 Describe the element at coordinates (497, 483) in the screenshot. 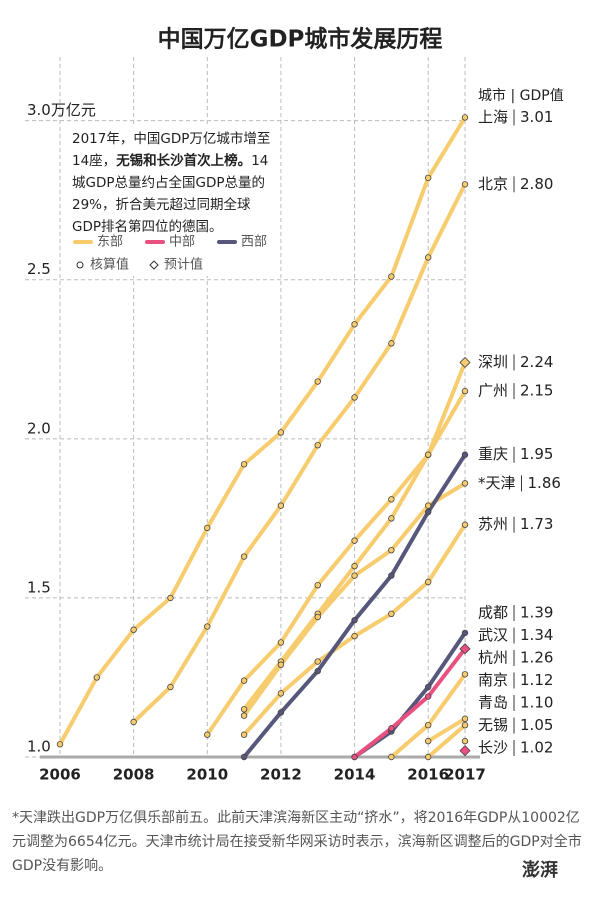

I see `city-label: *天津` at that location.